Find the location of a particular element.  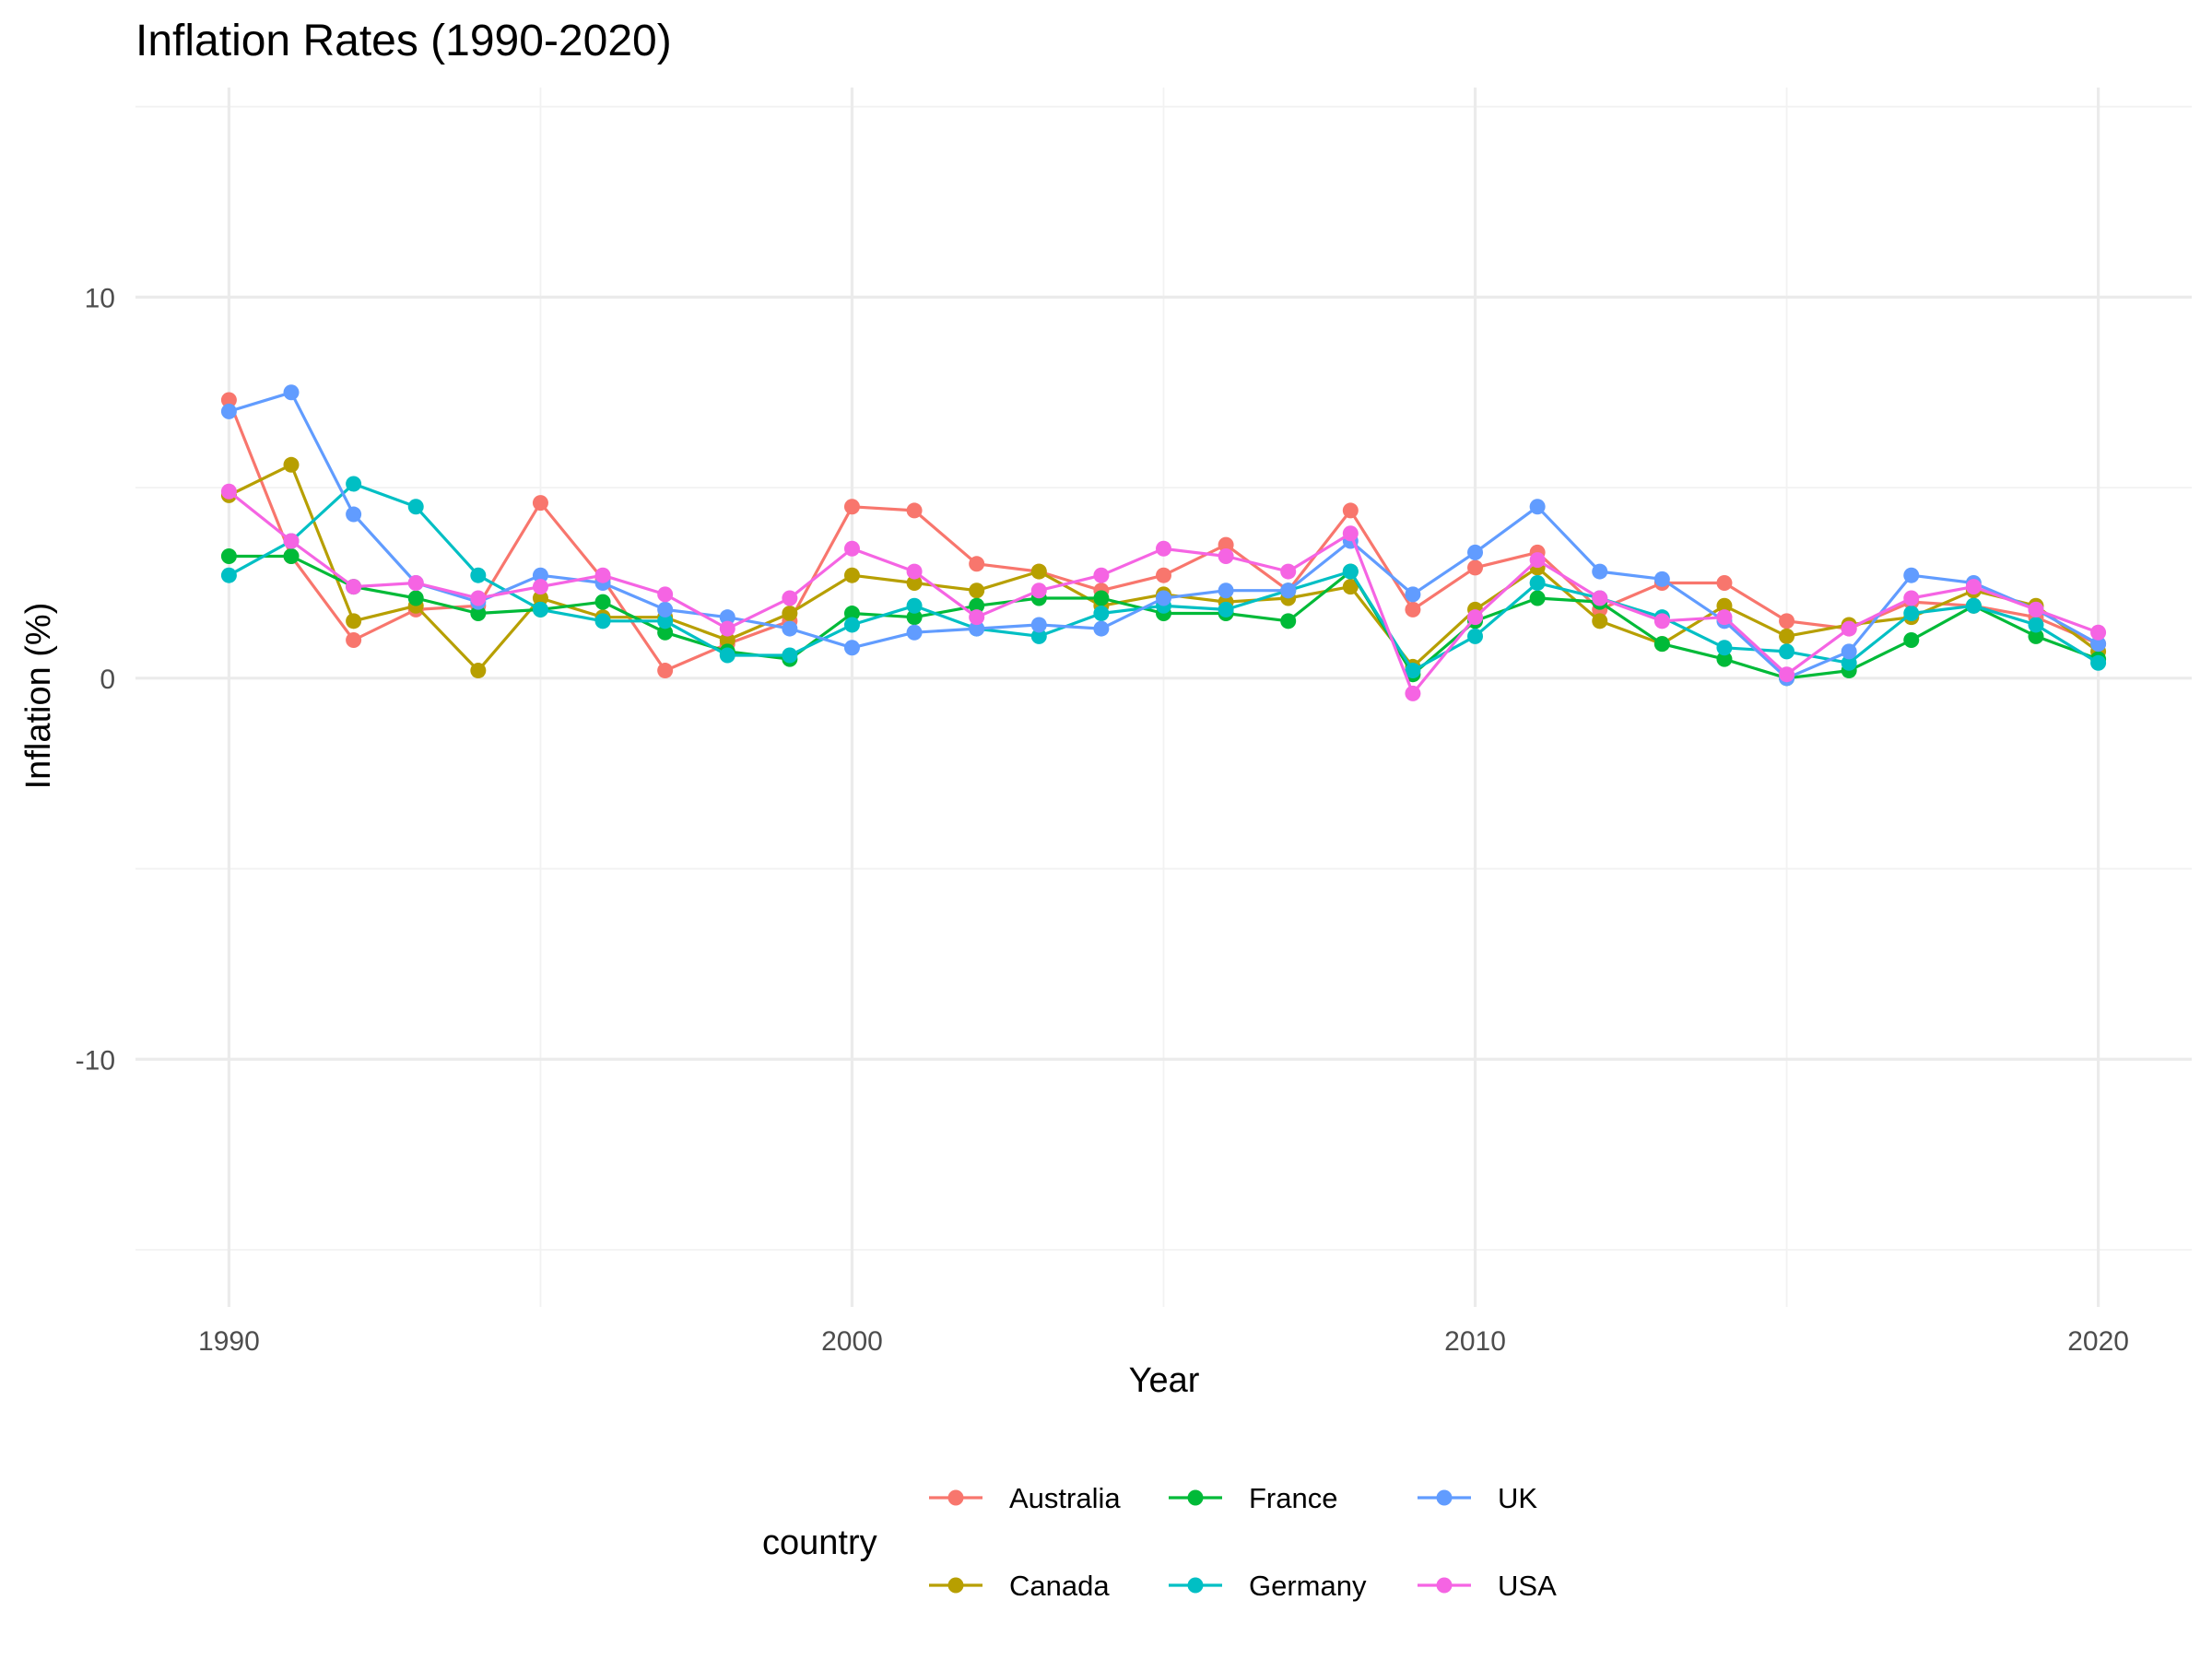

series-usa is located at coordinates (1163, 592).